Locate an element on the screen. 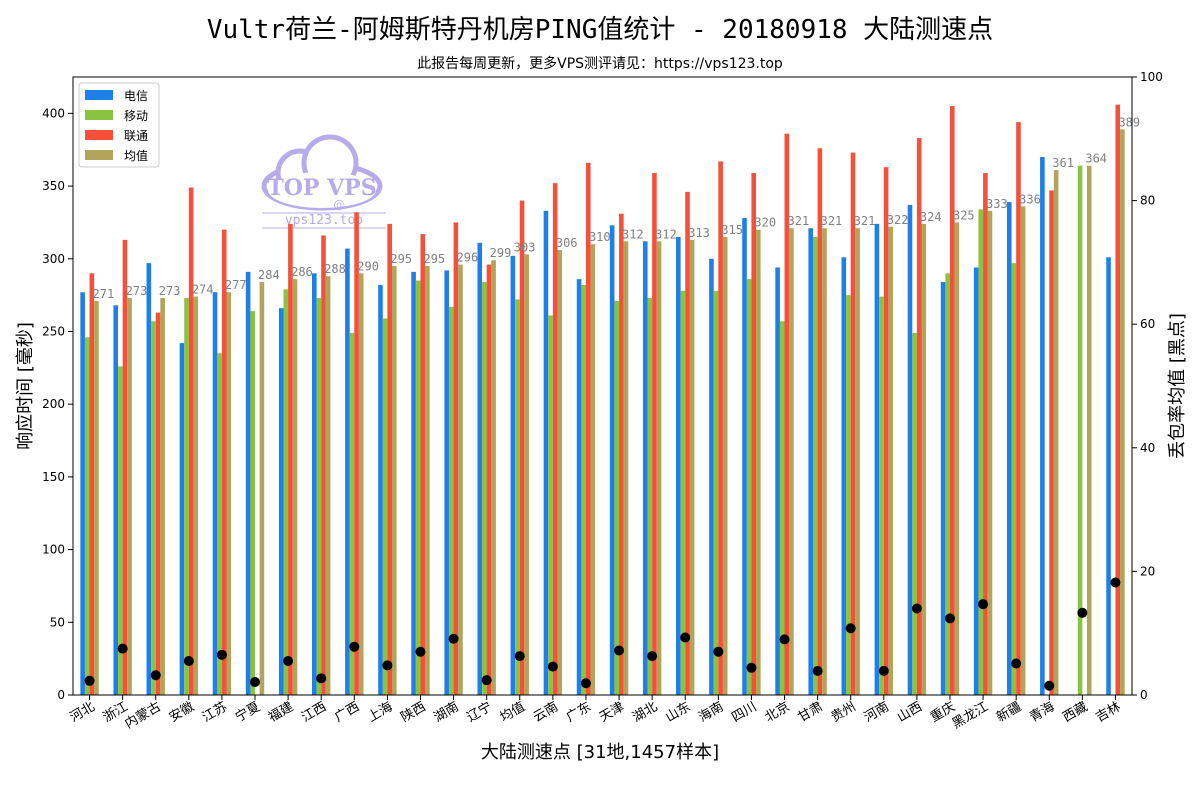 This screenshot has width=1200, height=800. bar-移动-河北 is located at coordinates (87, 516).